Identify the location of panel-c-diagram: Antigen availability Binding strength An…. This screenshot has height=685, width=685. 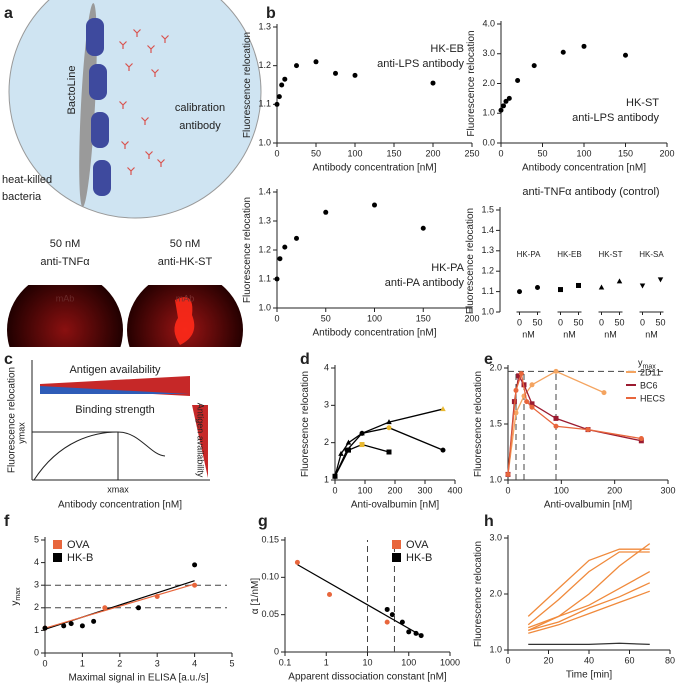
(108, 435).